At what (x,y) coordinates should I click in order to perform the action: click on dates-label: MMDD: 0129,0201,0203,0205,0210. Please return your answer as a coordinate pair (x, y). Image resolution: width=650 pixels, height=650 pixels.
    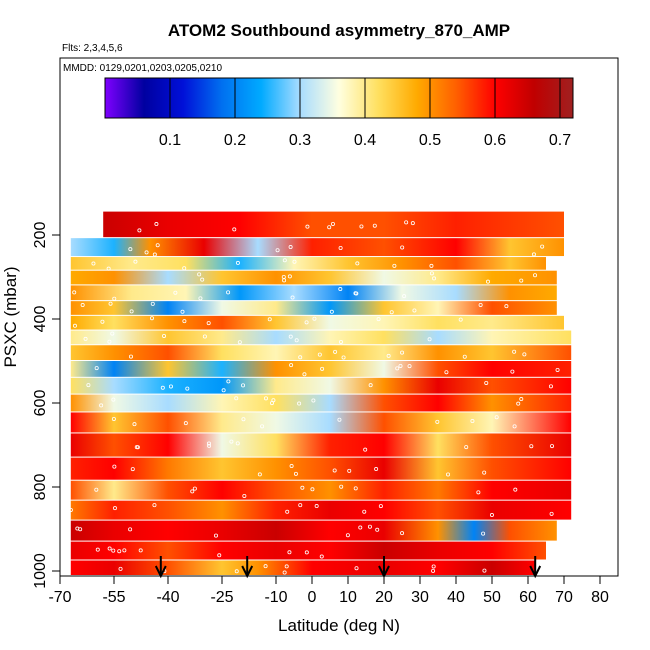
    Looking at the image, I should click on (142, 68).